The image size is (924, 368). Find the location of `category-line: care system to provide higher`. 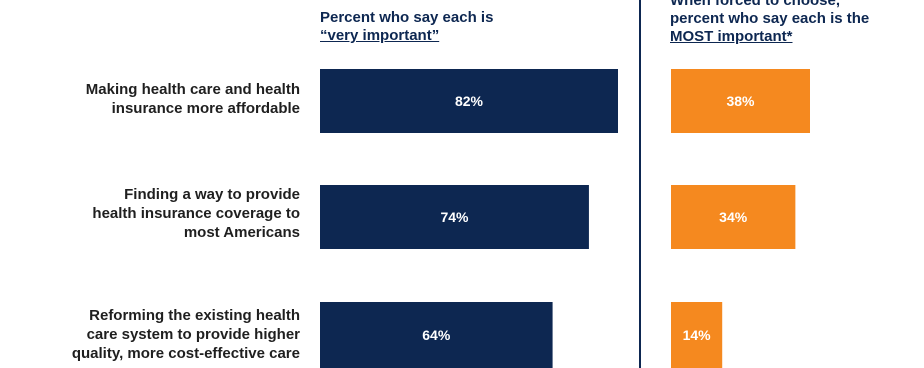

category-line: care system to provide higher is located at coordinates (193, 334).